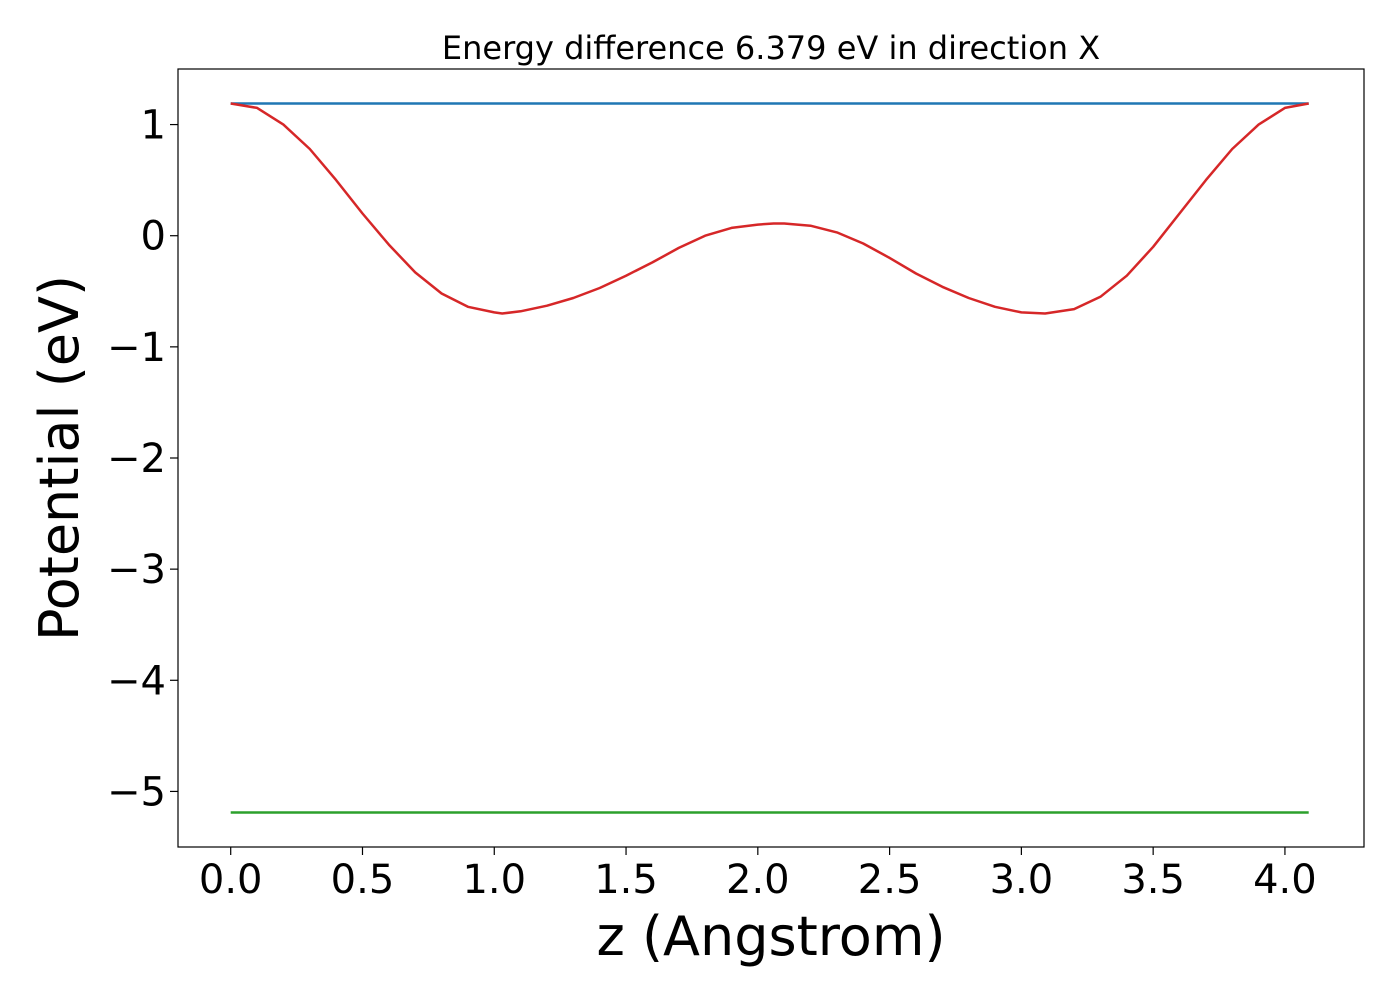  Describe the element at coordinates (626, 880) in the screenshot. I see `x-tick-label: 1.5` at that location.